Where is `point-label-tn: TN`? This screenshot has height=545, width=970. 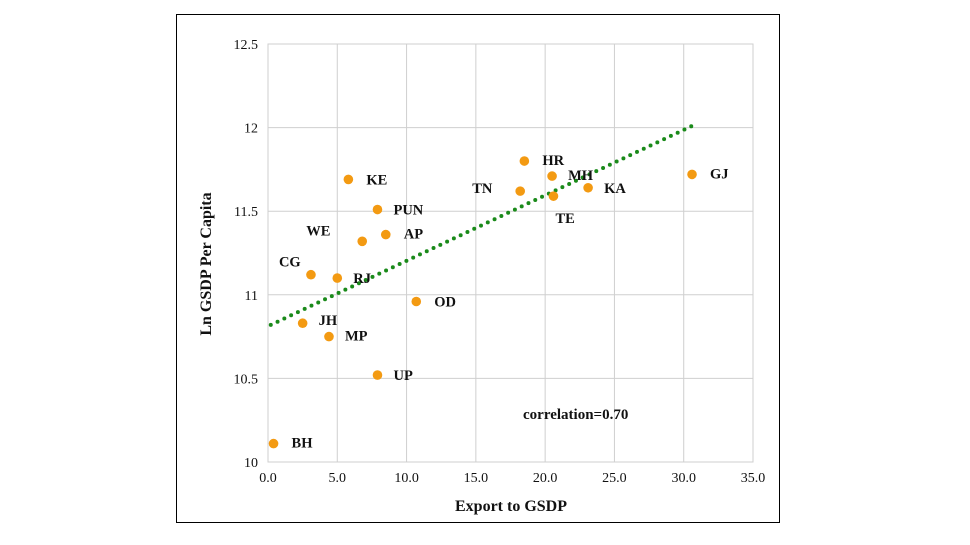
point-label-tn: TN is located at coordinates (482, 189).